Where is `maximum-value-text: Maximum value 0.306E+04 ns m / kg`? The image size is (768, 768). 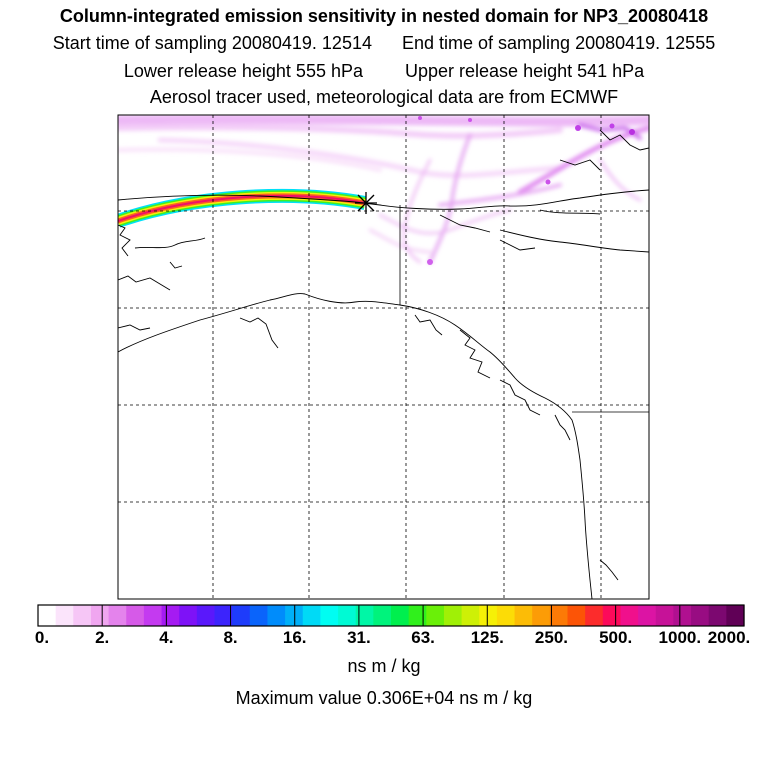 maximum-value-text: Maximum value 0.306E+04 ns m / kg is located at coordinates (384, 698).